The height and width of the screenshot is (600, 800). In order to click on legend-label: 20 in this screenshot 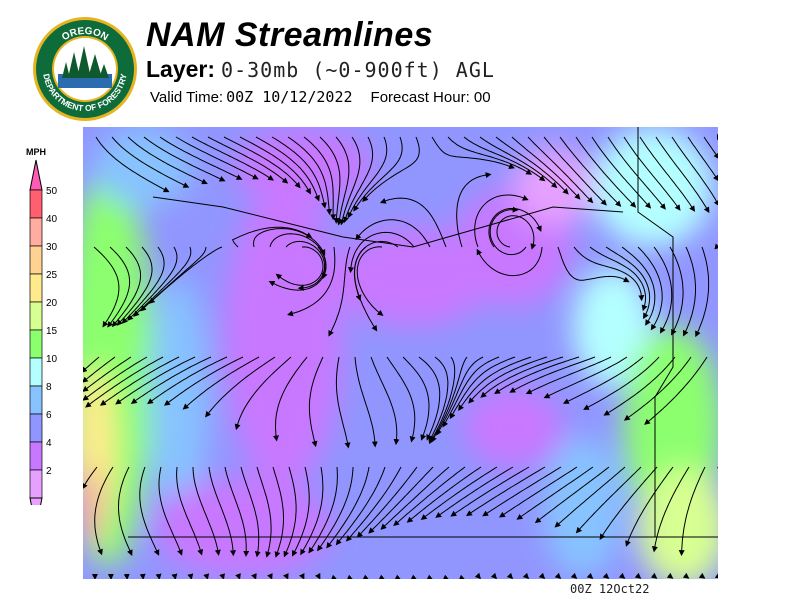, I will do `click(52, 303)`.